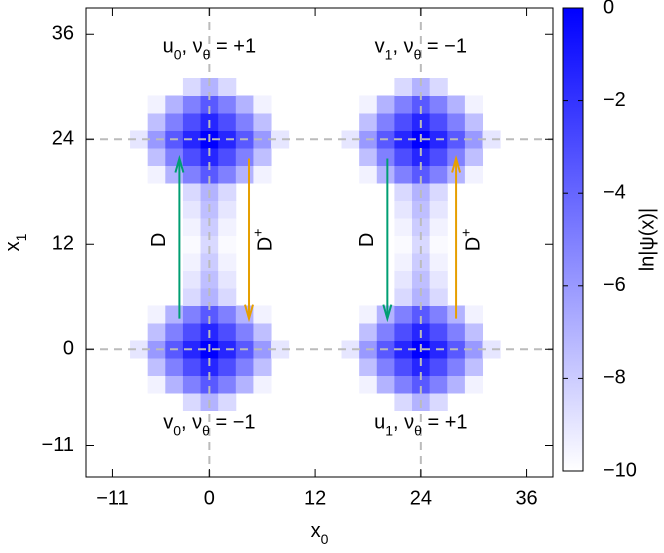 Image resolution: width=664 pixels, height=553 pixels. I want to click on colorbar-tick-label: −4, so click(614, 192).